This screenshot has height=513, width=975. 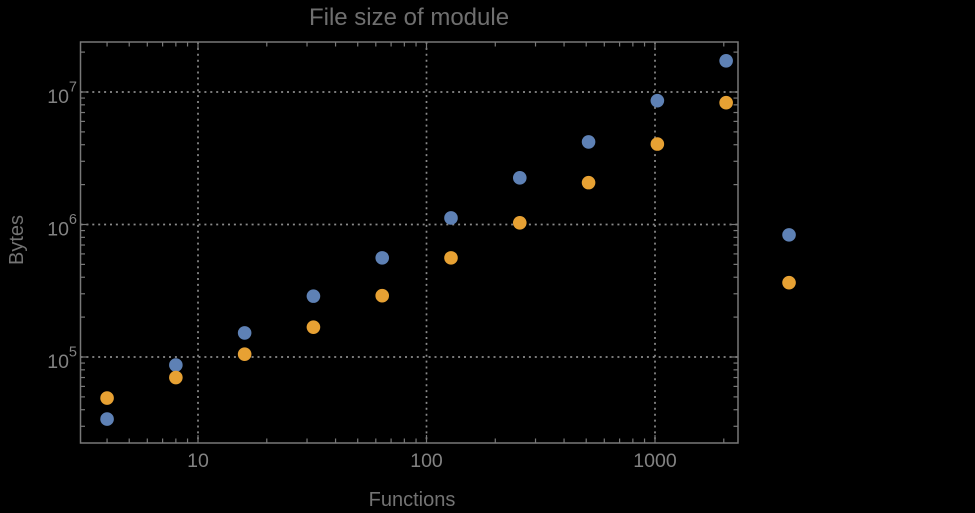 What do you see at coordinates (62, 226) in the screenshot?
I see `y-tick-label: 10⁶` at bounding box center [62, 226].